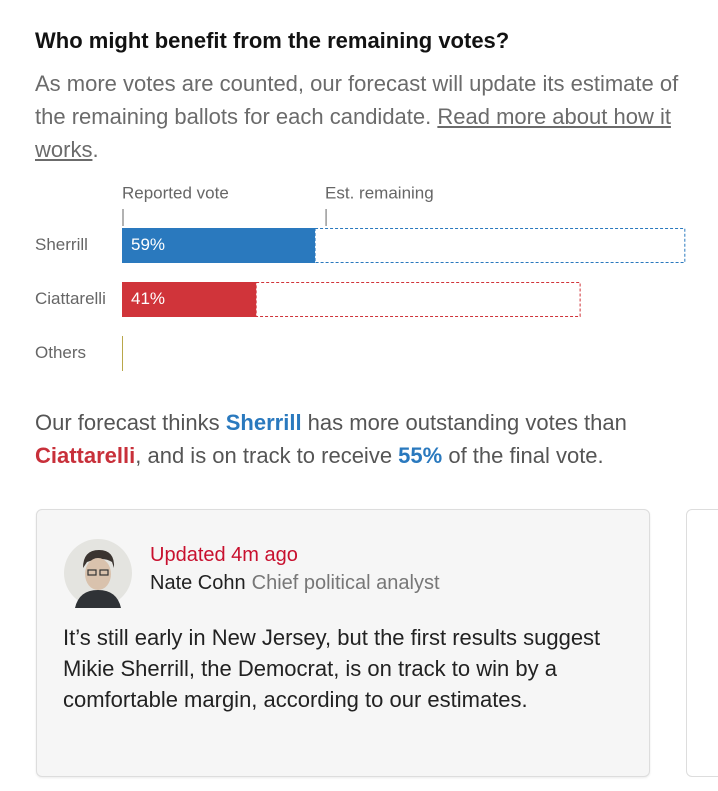 The width and height of the screenshot is (718, 791). Describe the element at coordinates (224, 555) in the screenshot. I see `updated-time: Updated 4m ago` at that location.